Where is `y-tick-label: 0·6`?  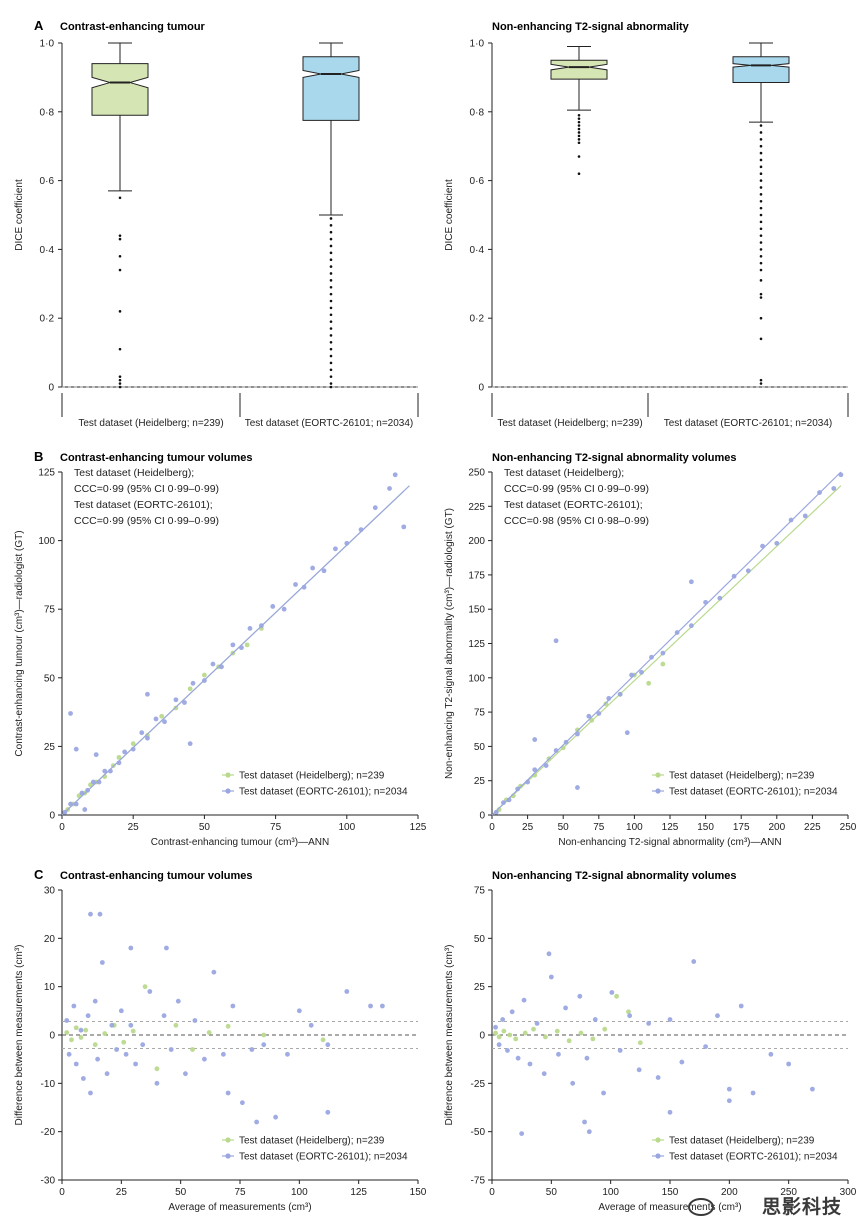 y-tick-label: 0·6 is located at coordinates (47, 181).